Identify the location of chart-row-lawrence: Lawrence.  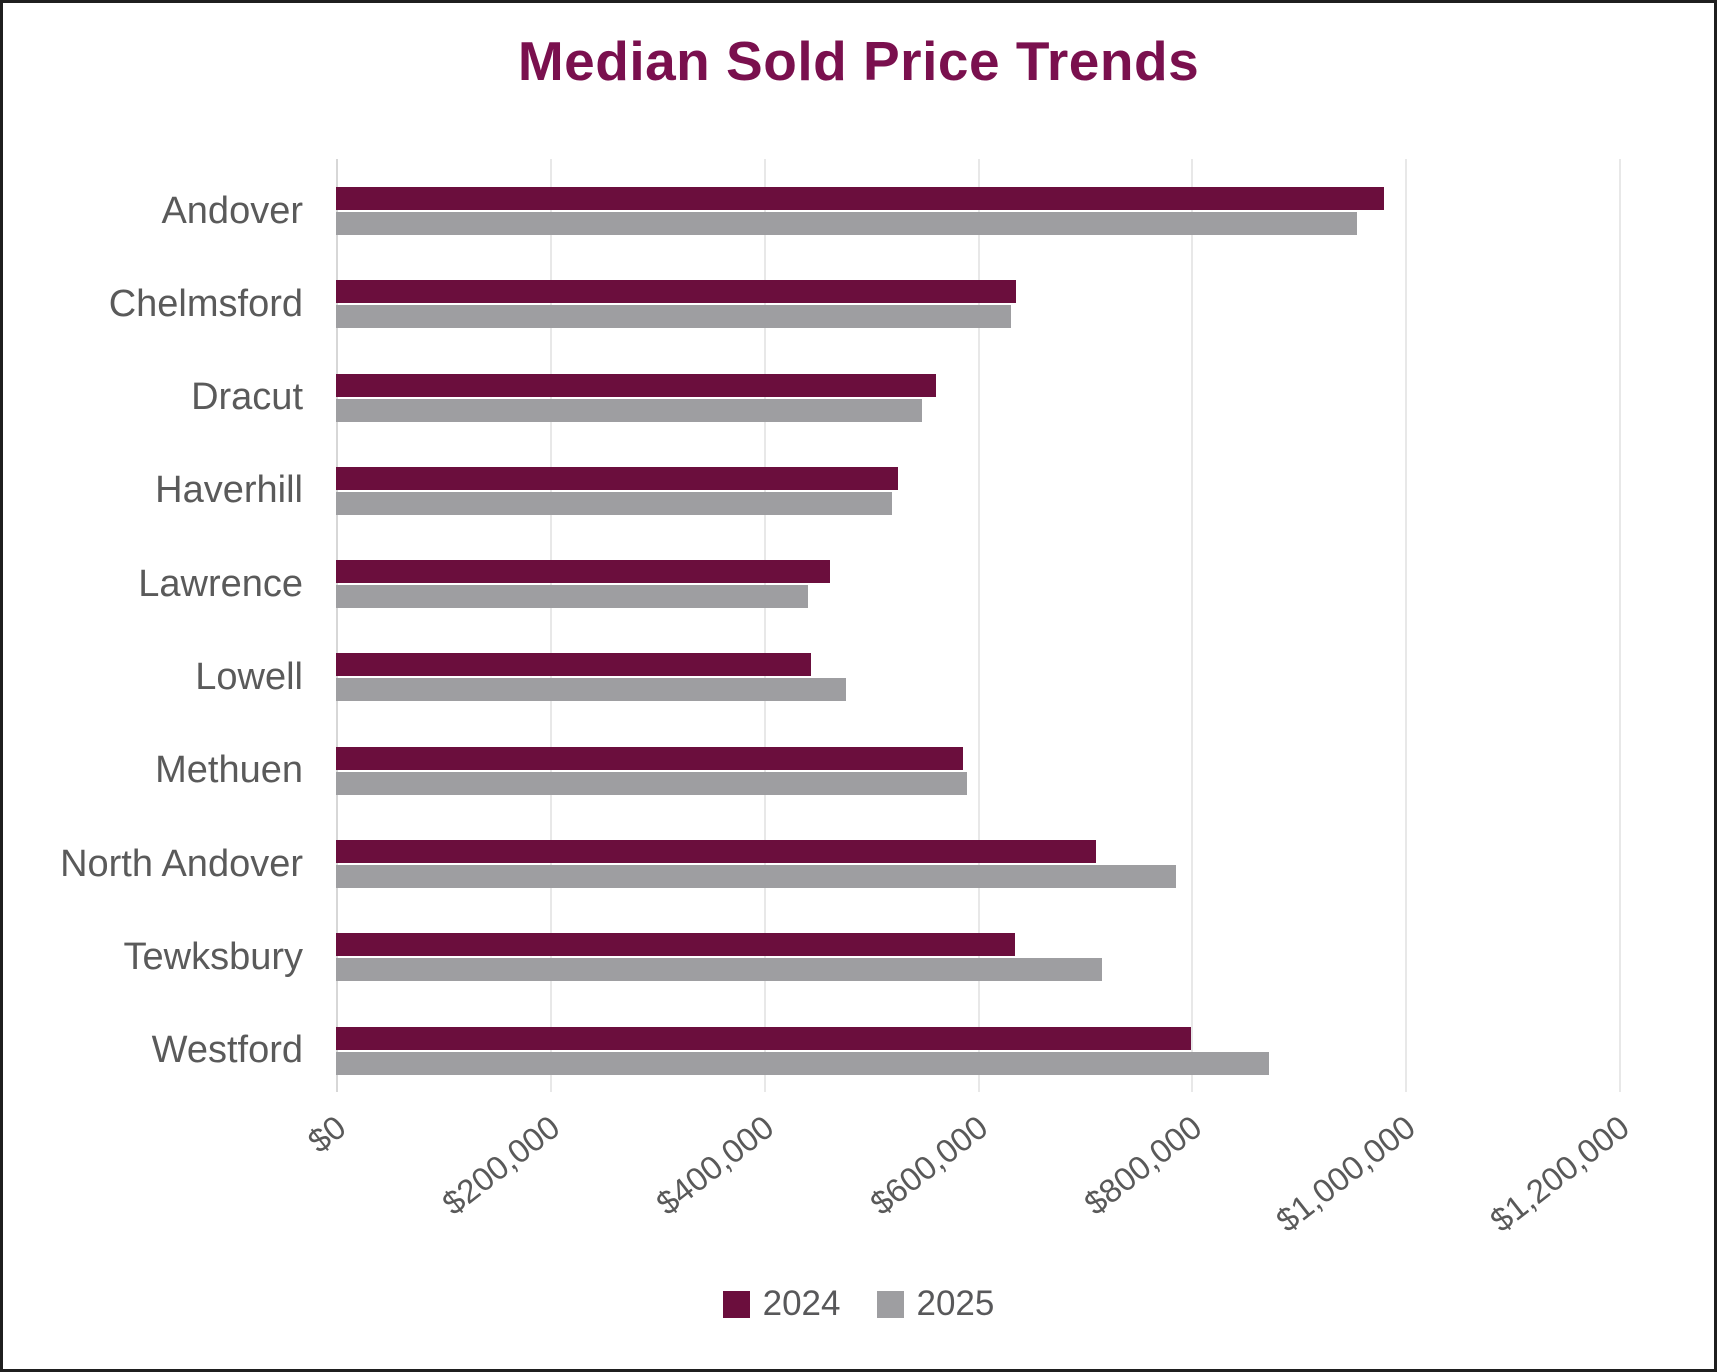
(878, 578).